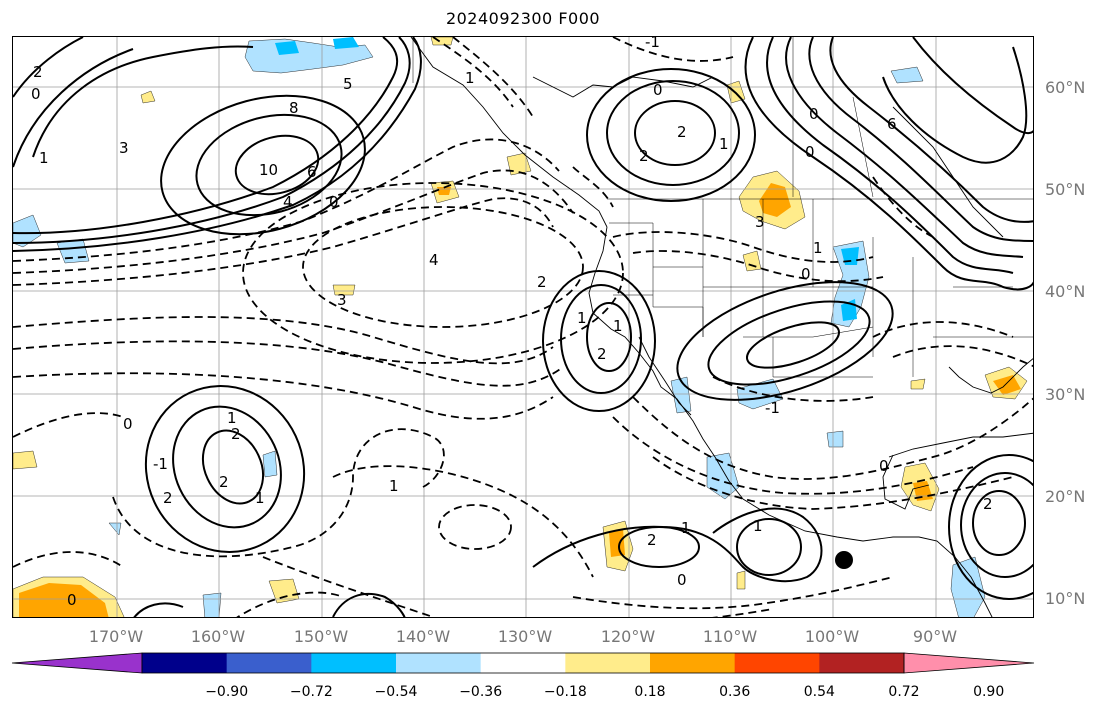  What do you see at coordinates (730, 636) in the screenshot?
I see `lon-label-110w: 110°W` at bounding box center [730, 636].